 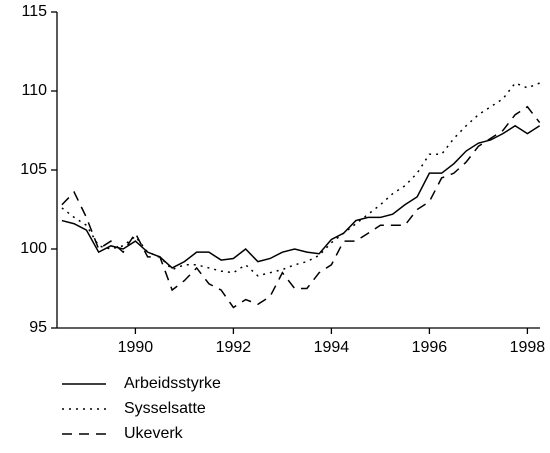 What do you see at coordinates (430, 347) in the screenshot?
I see `x-tick-label: 1996` at bounding box center [430, 347].